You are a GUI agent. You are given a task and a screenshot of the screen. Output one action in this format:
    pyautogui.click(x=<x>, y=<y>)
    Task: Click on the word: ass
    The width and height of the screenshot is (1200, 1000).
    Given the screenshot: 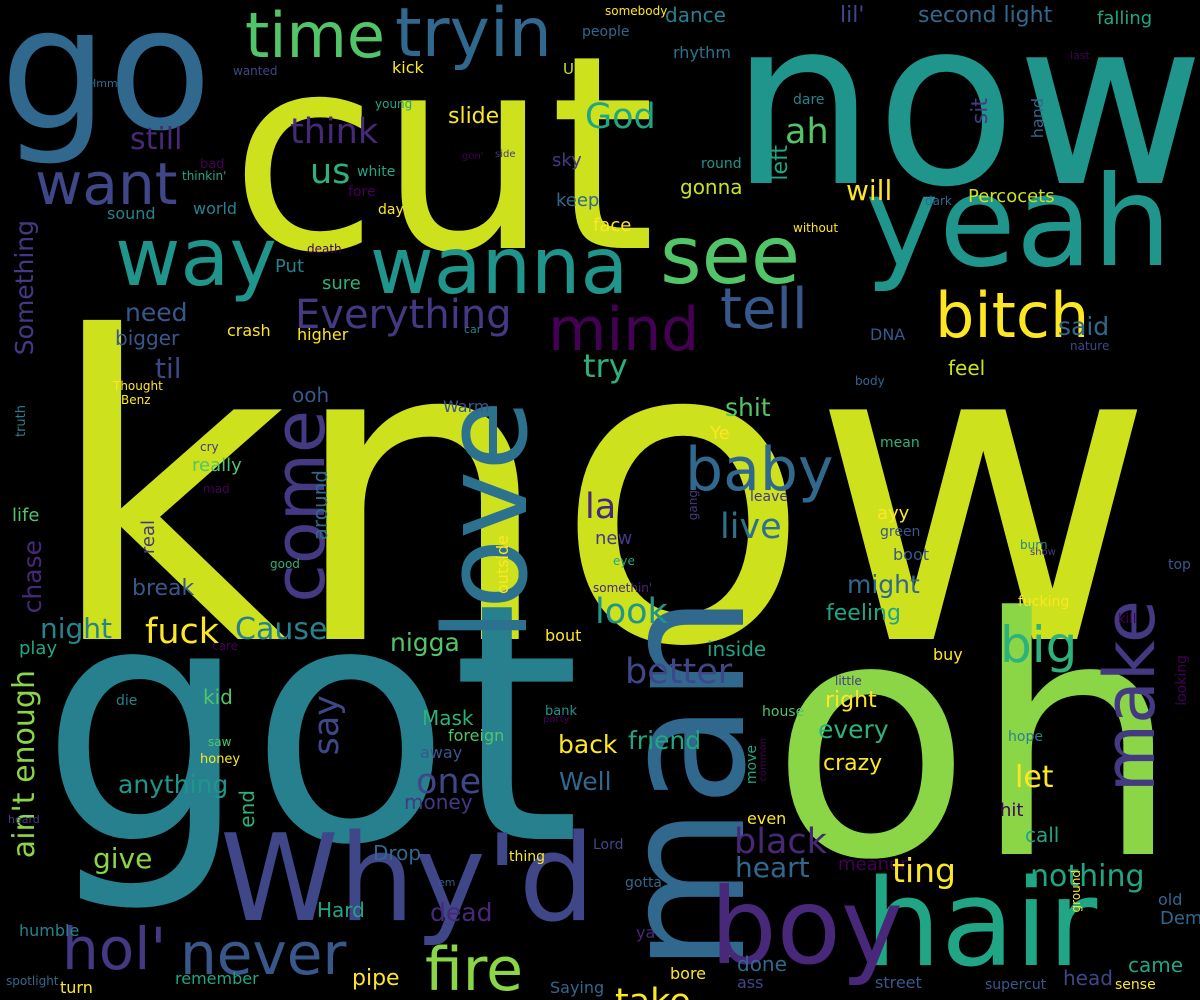 What is the action you would take?
    pyautogui.click(x=750, y=982)
    